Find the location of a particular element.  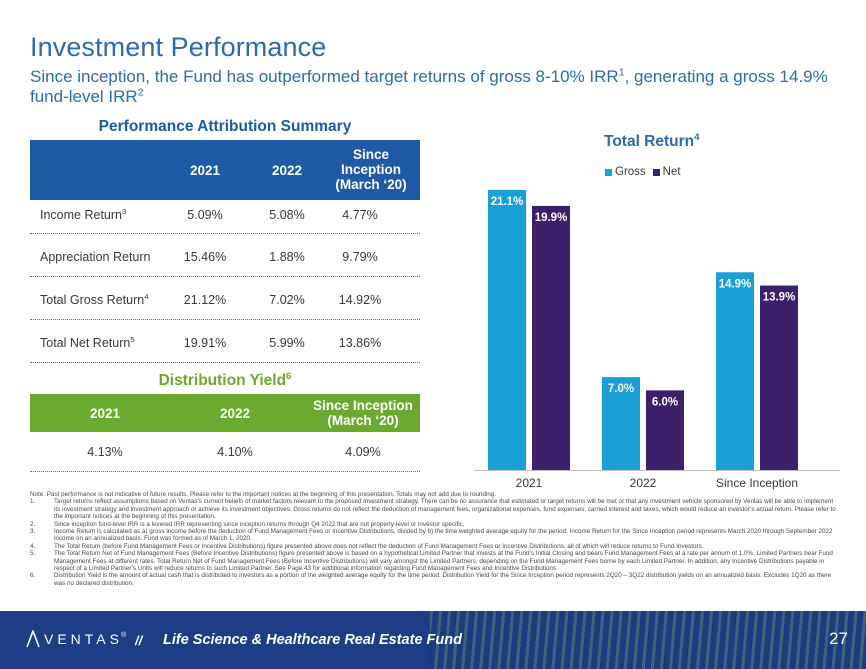

attribution-title: Performance Attribution Summary is located at coordinates (225, 126).